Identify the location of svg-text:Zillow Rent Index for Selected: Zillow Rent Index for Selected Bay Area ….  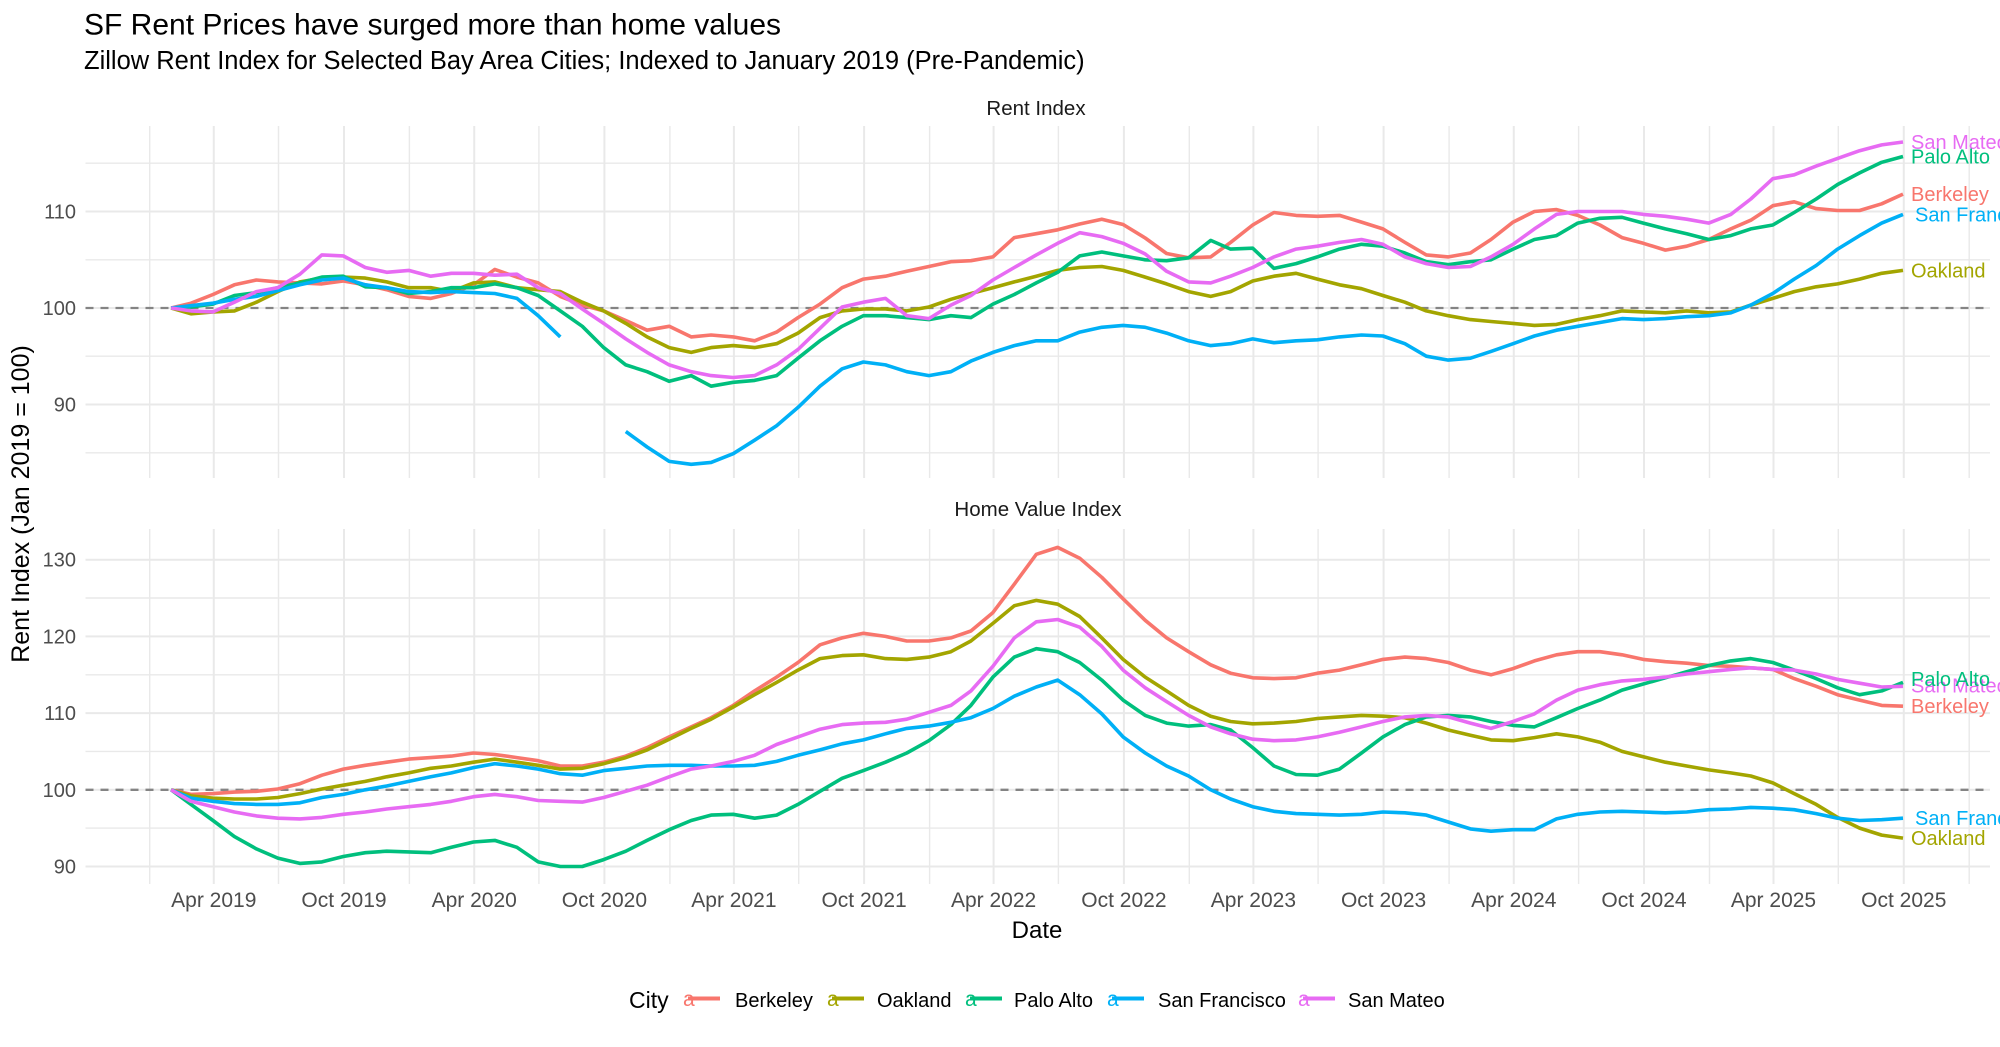
(584, 61).